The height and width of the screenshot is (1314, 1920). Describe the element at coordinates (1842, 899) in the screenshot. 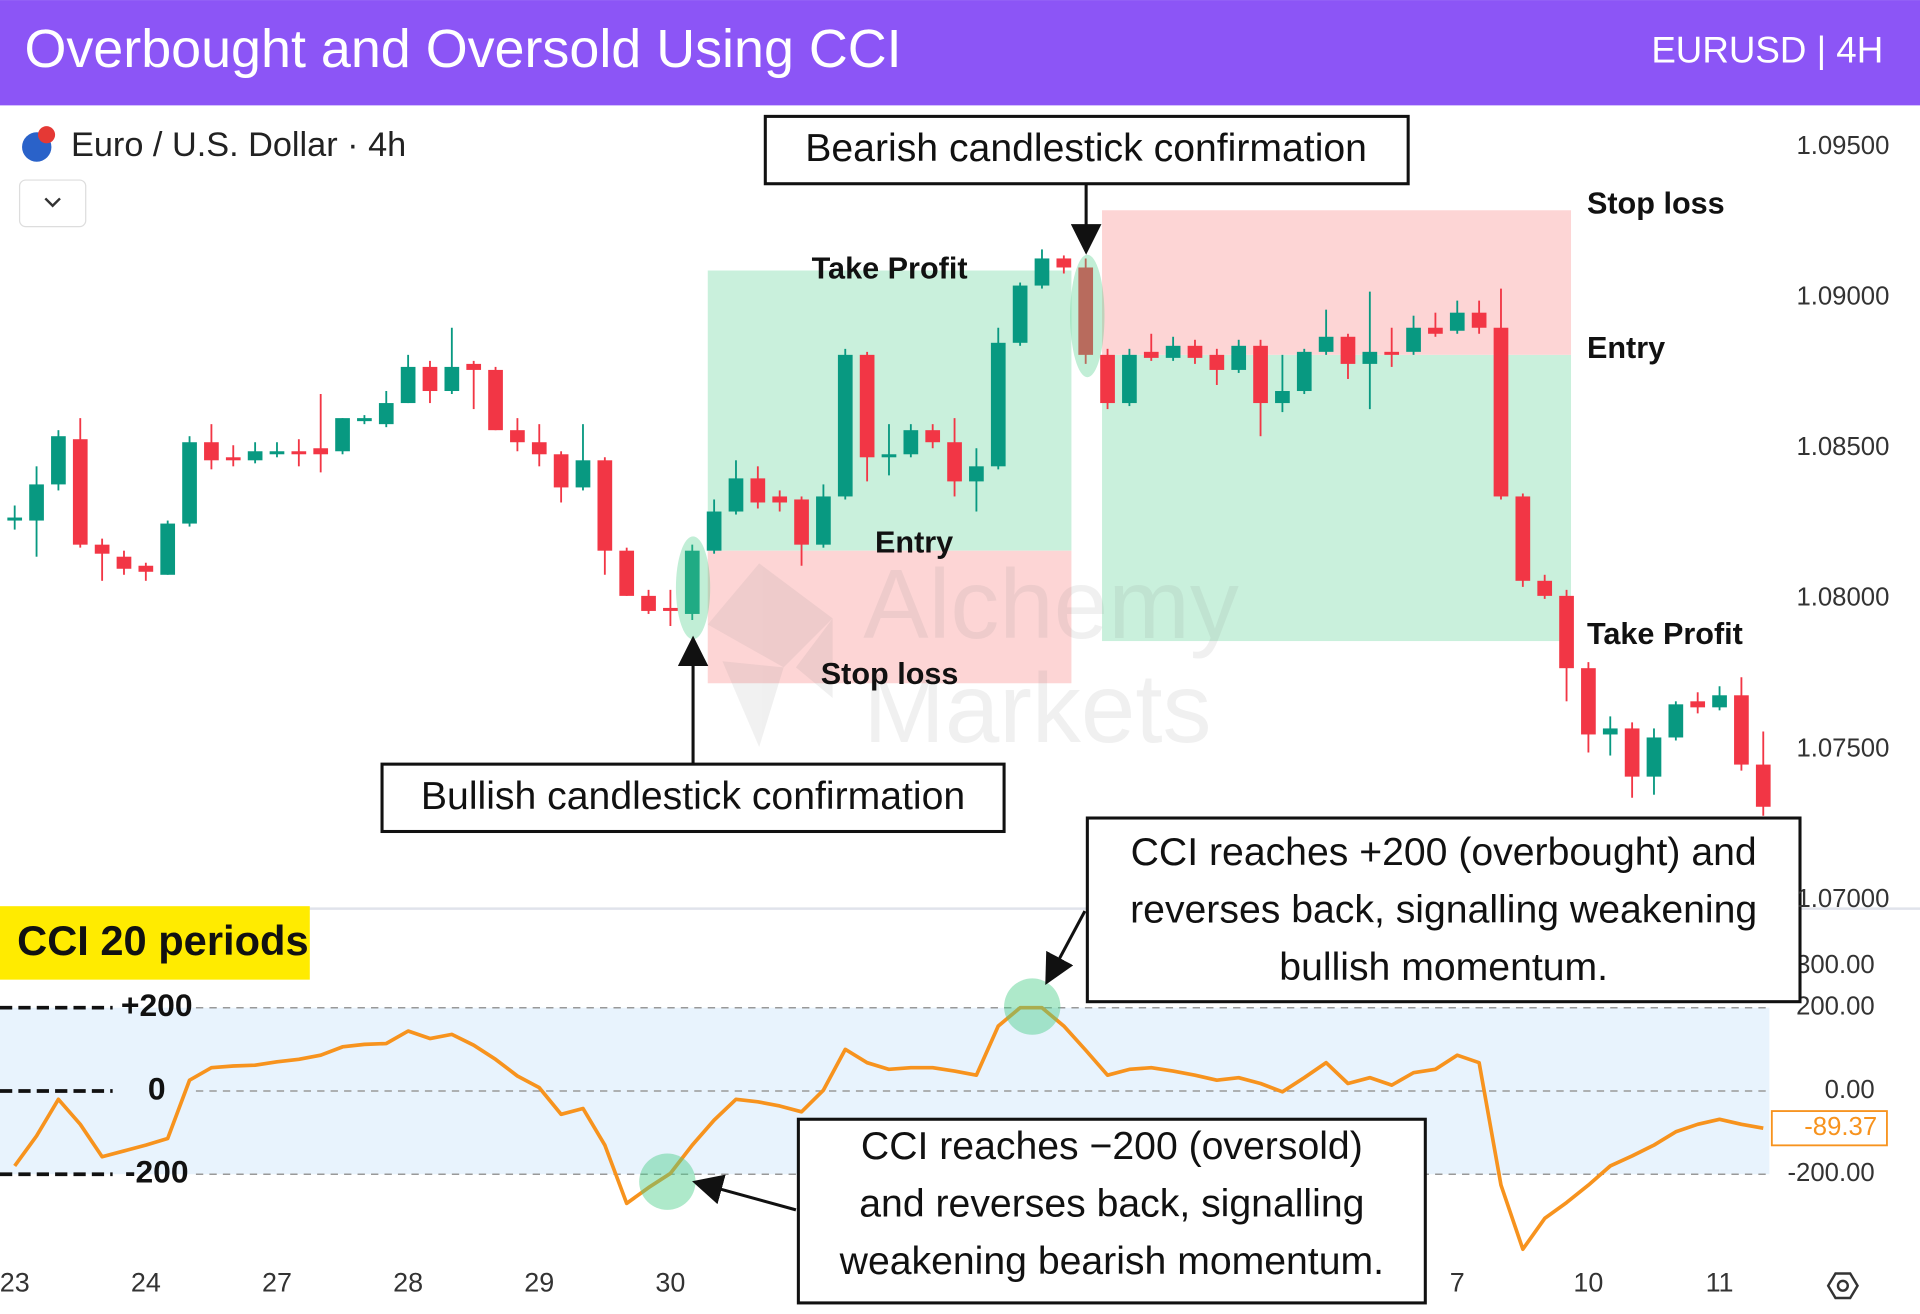

I see `y-tick-label: 1.07000` at that location.